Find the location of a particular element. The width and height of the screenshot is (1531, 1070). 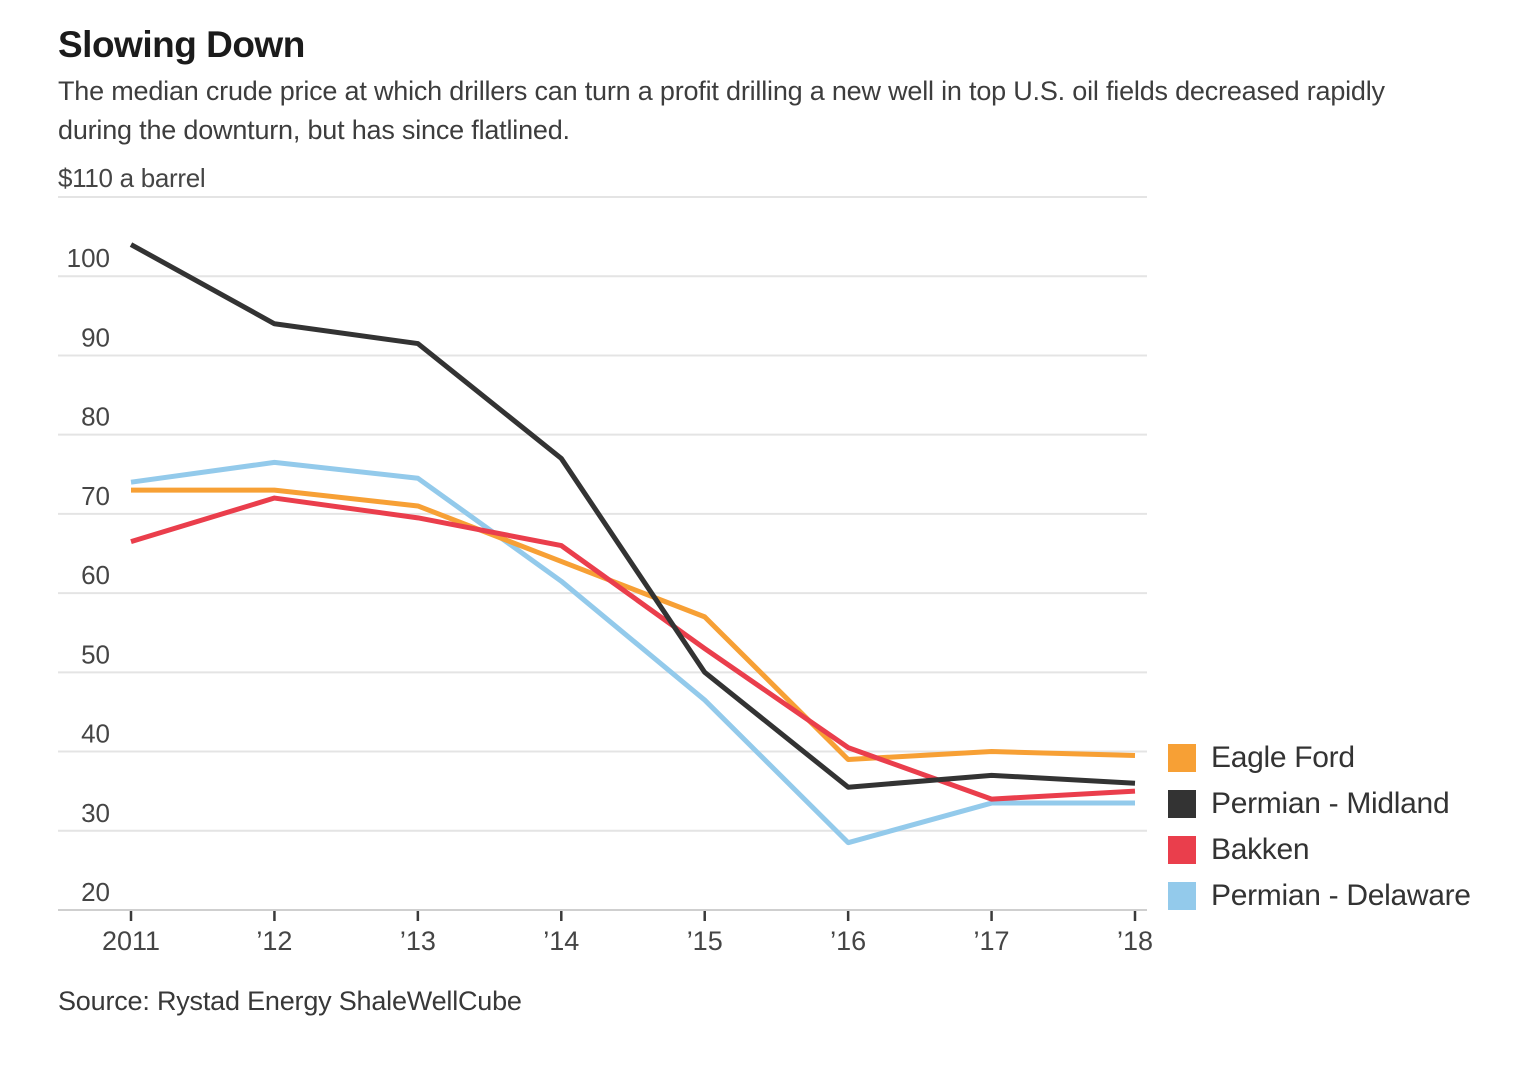

legend-swatch-permian-delaware is located at coordinates (1182, 896).